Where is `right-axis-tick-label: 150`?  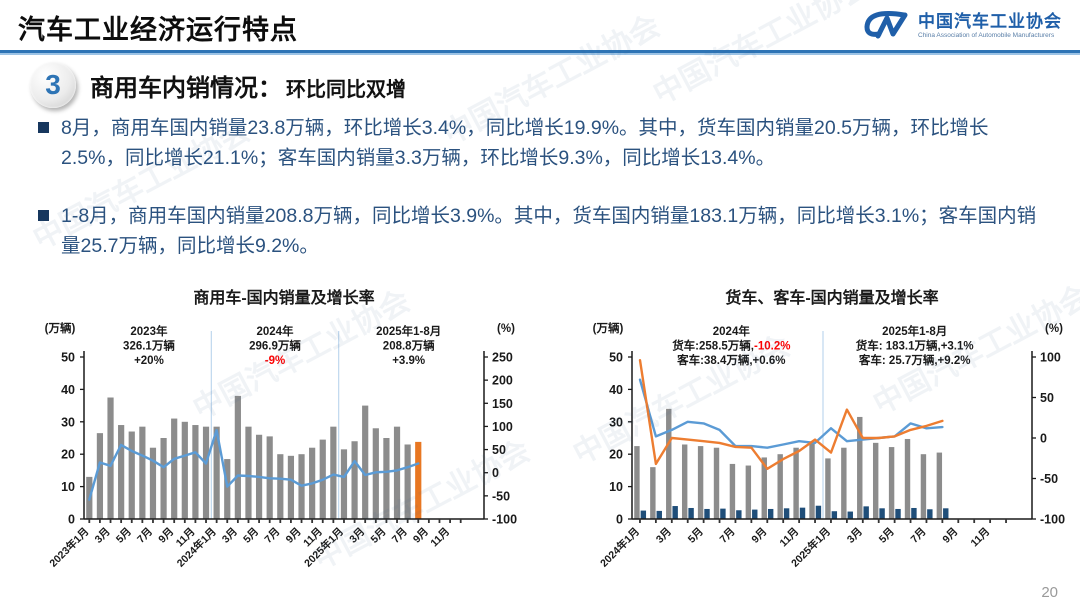 right-axis-tick-label: 150 is located at coordinates (502, 404).